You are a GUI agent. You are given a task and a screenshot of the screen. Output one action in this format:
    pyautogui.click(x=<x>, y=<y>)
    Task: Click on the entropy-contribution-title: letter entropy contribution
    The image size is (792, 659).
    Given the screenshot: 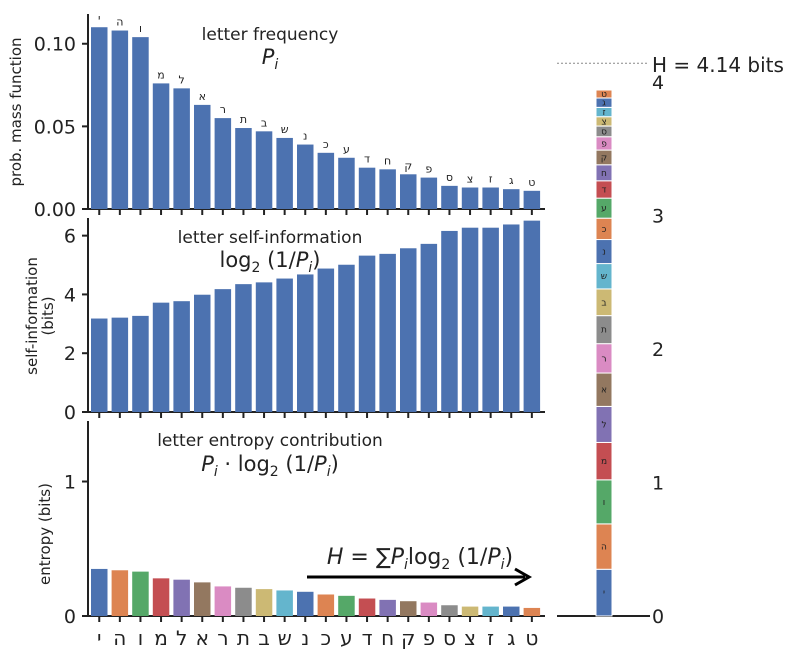 What is the action you would take?
    pyautogui.click(x=270, y=441)
    